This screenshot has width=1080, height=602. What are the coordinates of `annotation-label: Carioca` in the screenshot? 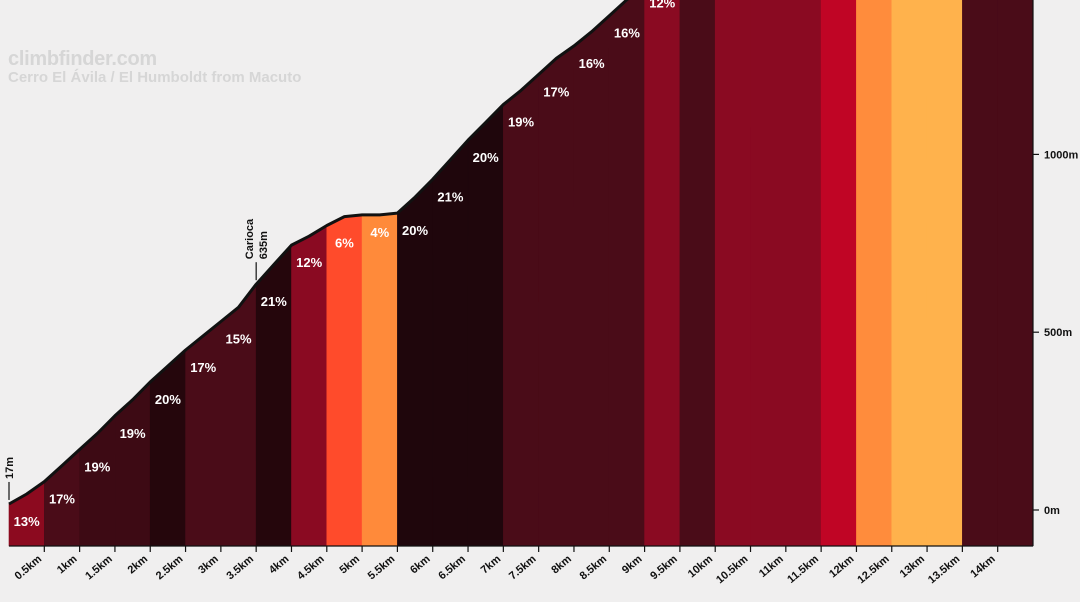 It's located at (250, 238).